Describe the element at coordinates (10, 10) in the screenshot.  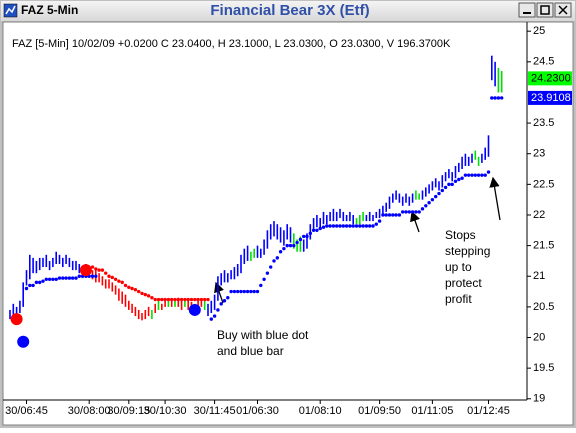
I see `window-icon-glyph` at that location.